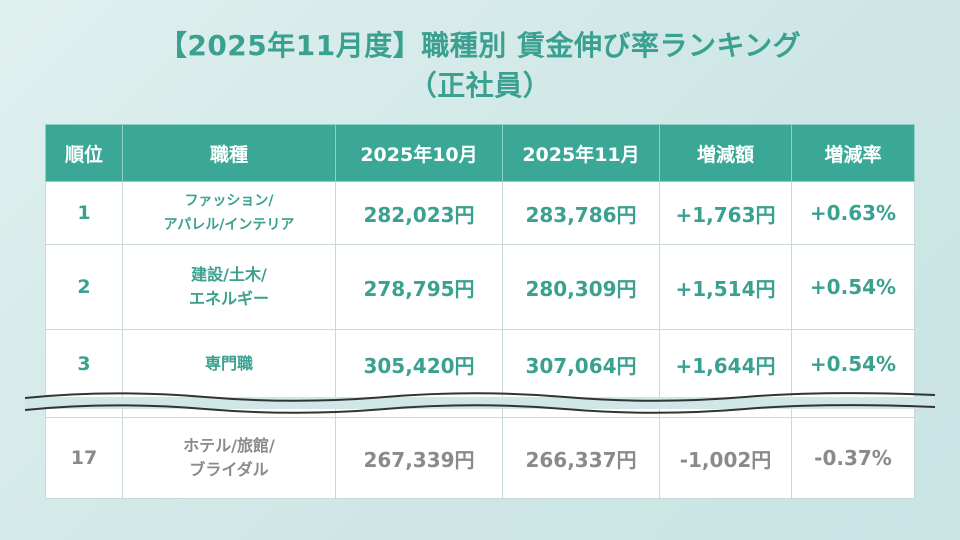 The height and width of the screenshot is (540, 960). Describe the element at coordinates (725, 364) in the screenshot. I see `diff-cell: +1,644円` at that location.